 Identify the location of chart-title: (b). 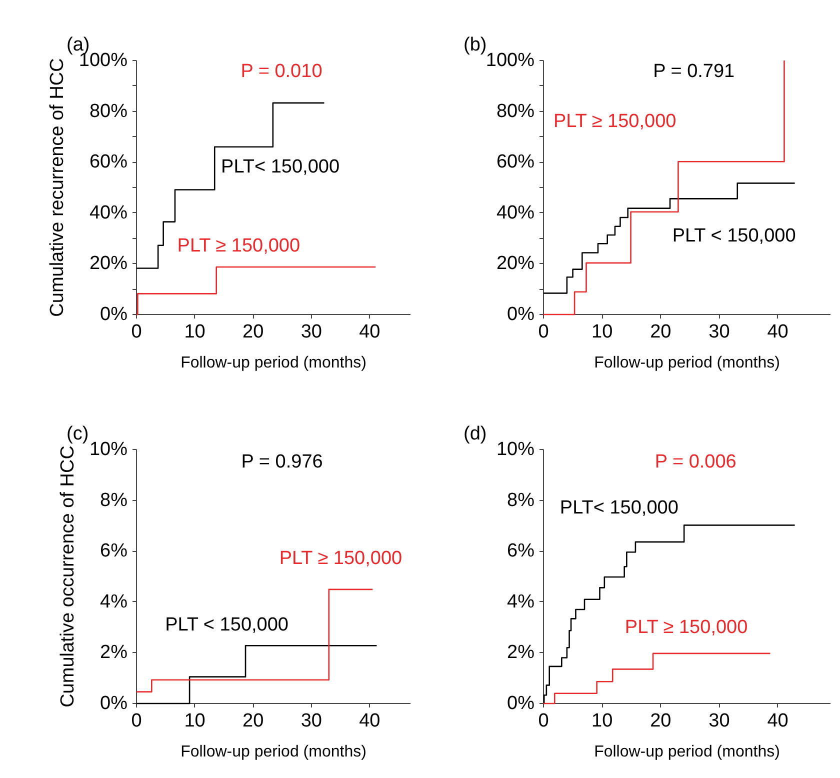
(475, 45).